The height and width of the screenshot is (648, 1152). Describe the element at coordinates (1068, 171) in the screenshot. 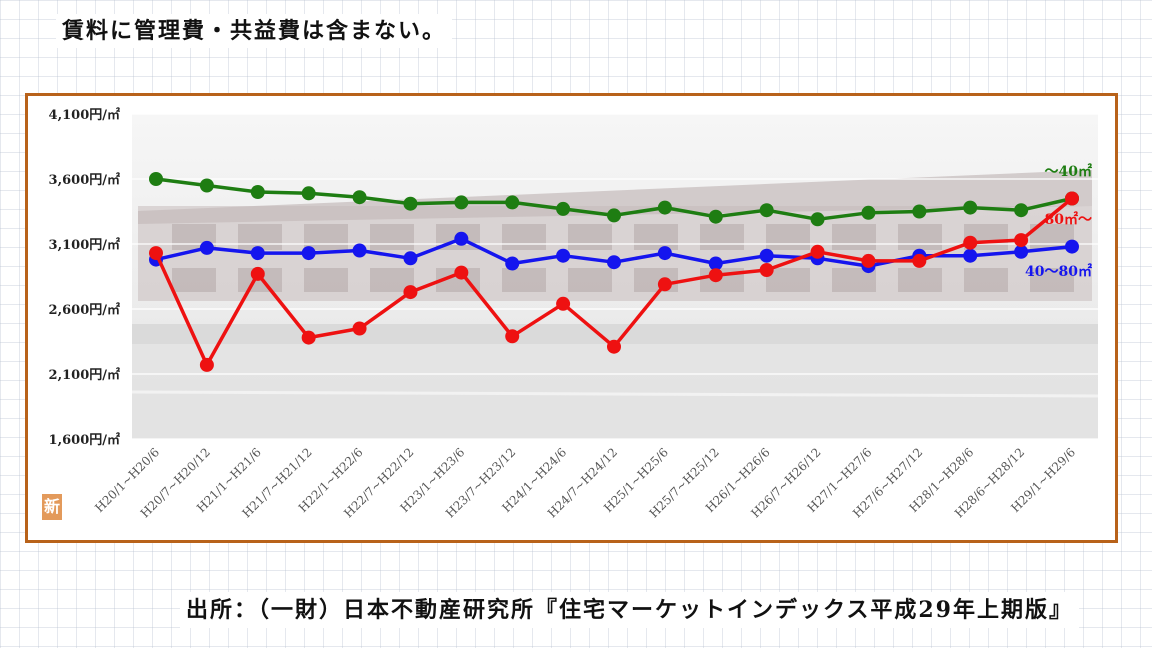

I see `series-label: ～40㎡` at that location.